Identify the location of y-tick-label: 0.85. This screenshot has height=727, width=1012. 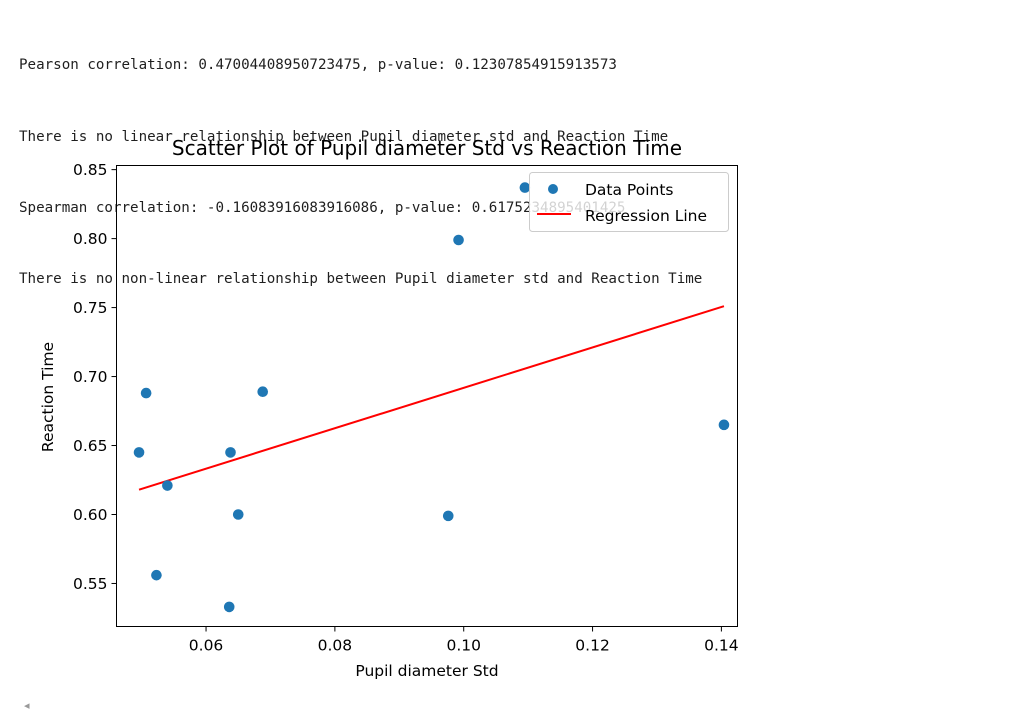
(90, 170).